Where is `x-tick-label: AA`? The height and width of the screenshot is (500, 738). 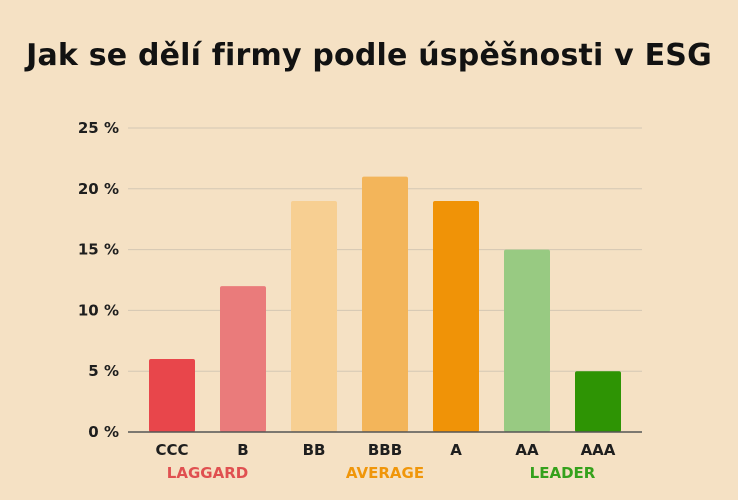 x-tick-label: AA is located at coordinates (527, 450).